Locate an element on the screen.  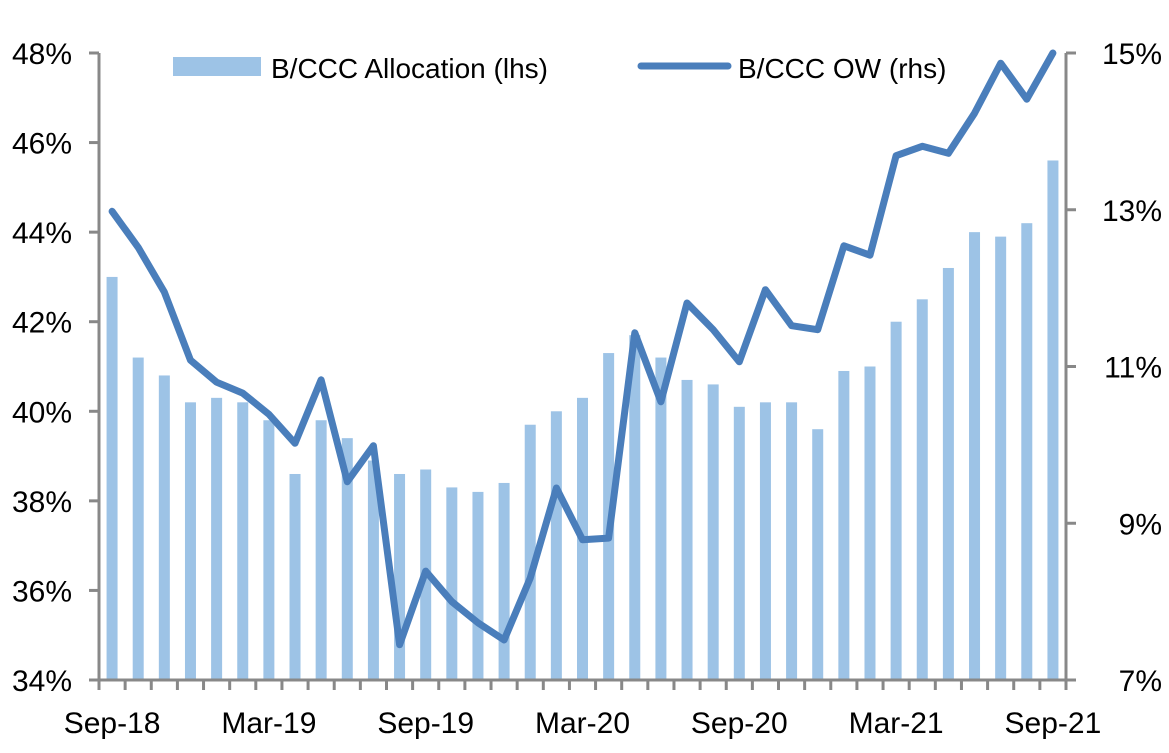
x-axis-tick-label: Mar-21 is located at coordinates (896, 723).